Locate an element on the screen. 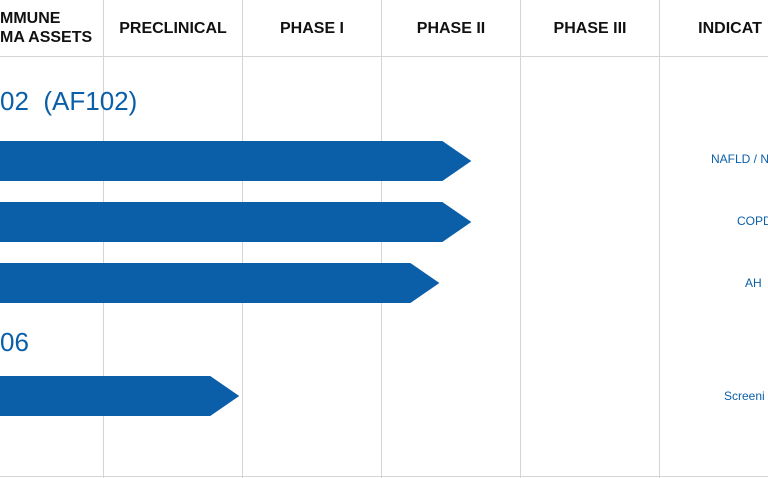  indication-2: COPD is located at coordinates (752, 221).